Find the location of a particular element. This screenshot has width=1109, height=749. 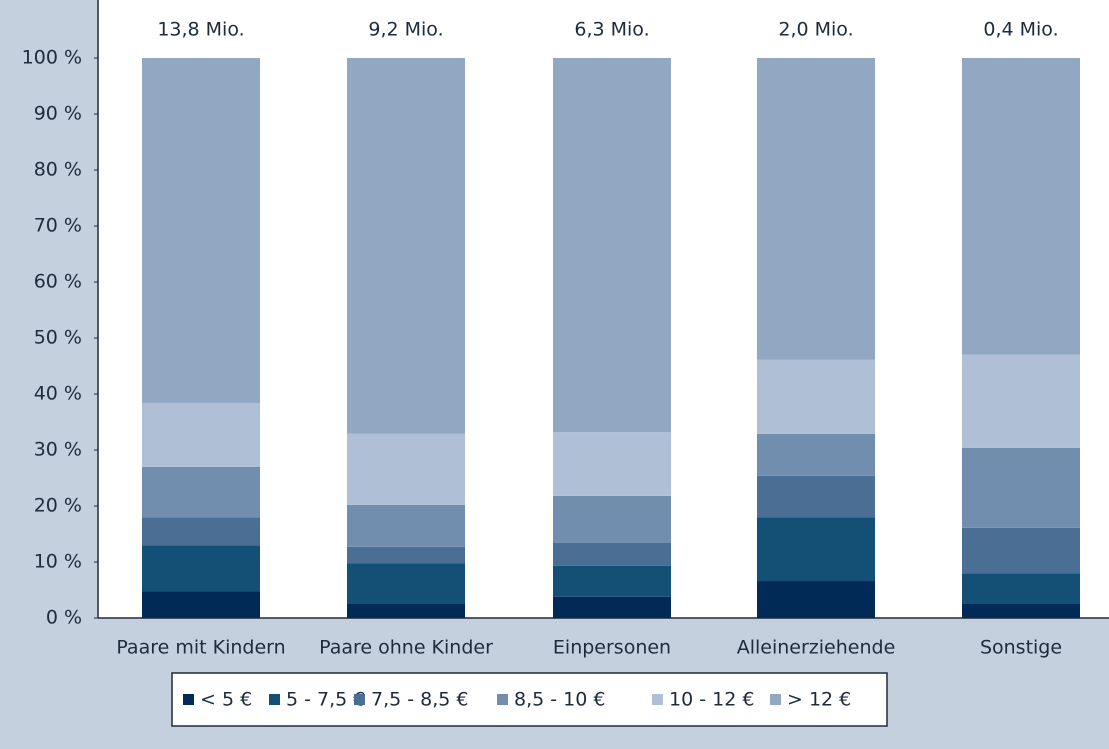

y-tick-label: 50 % is located at coordinates (58, 338).